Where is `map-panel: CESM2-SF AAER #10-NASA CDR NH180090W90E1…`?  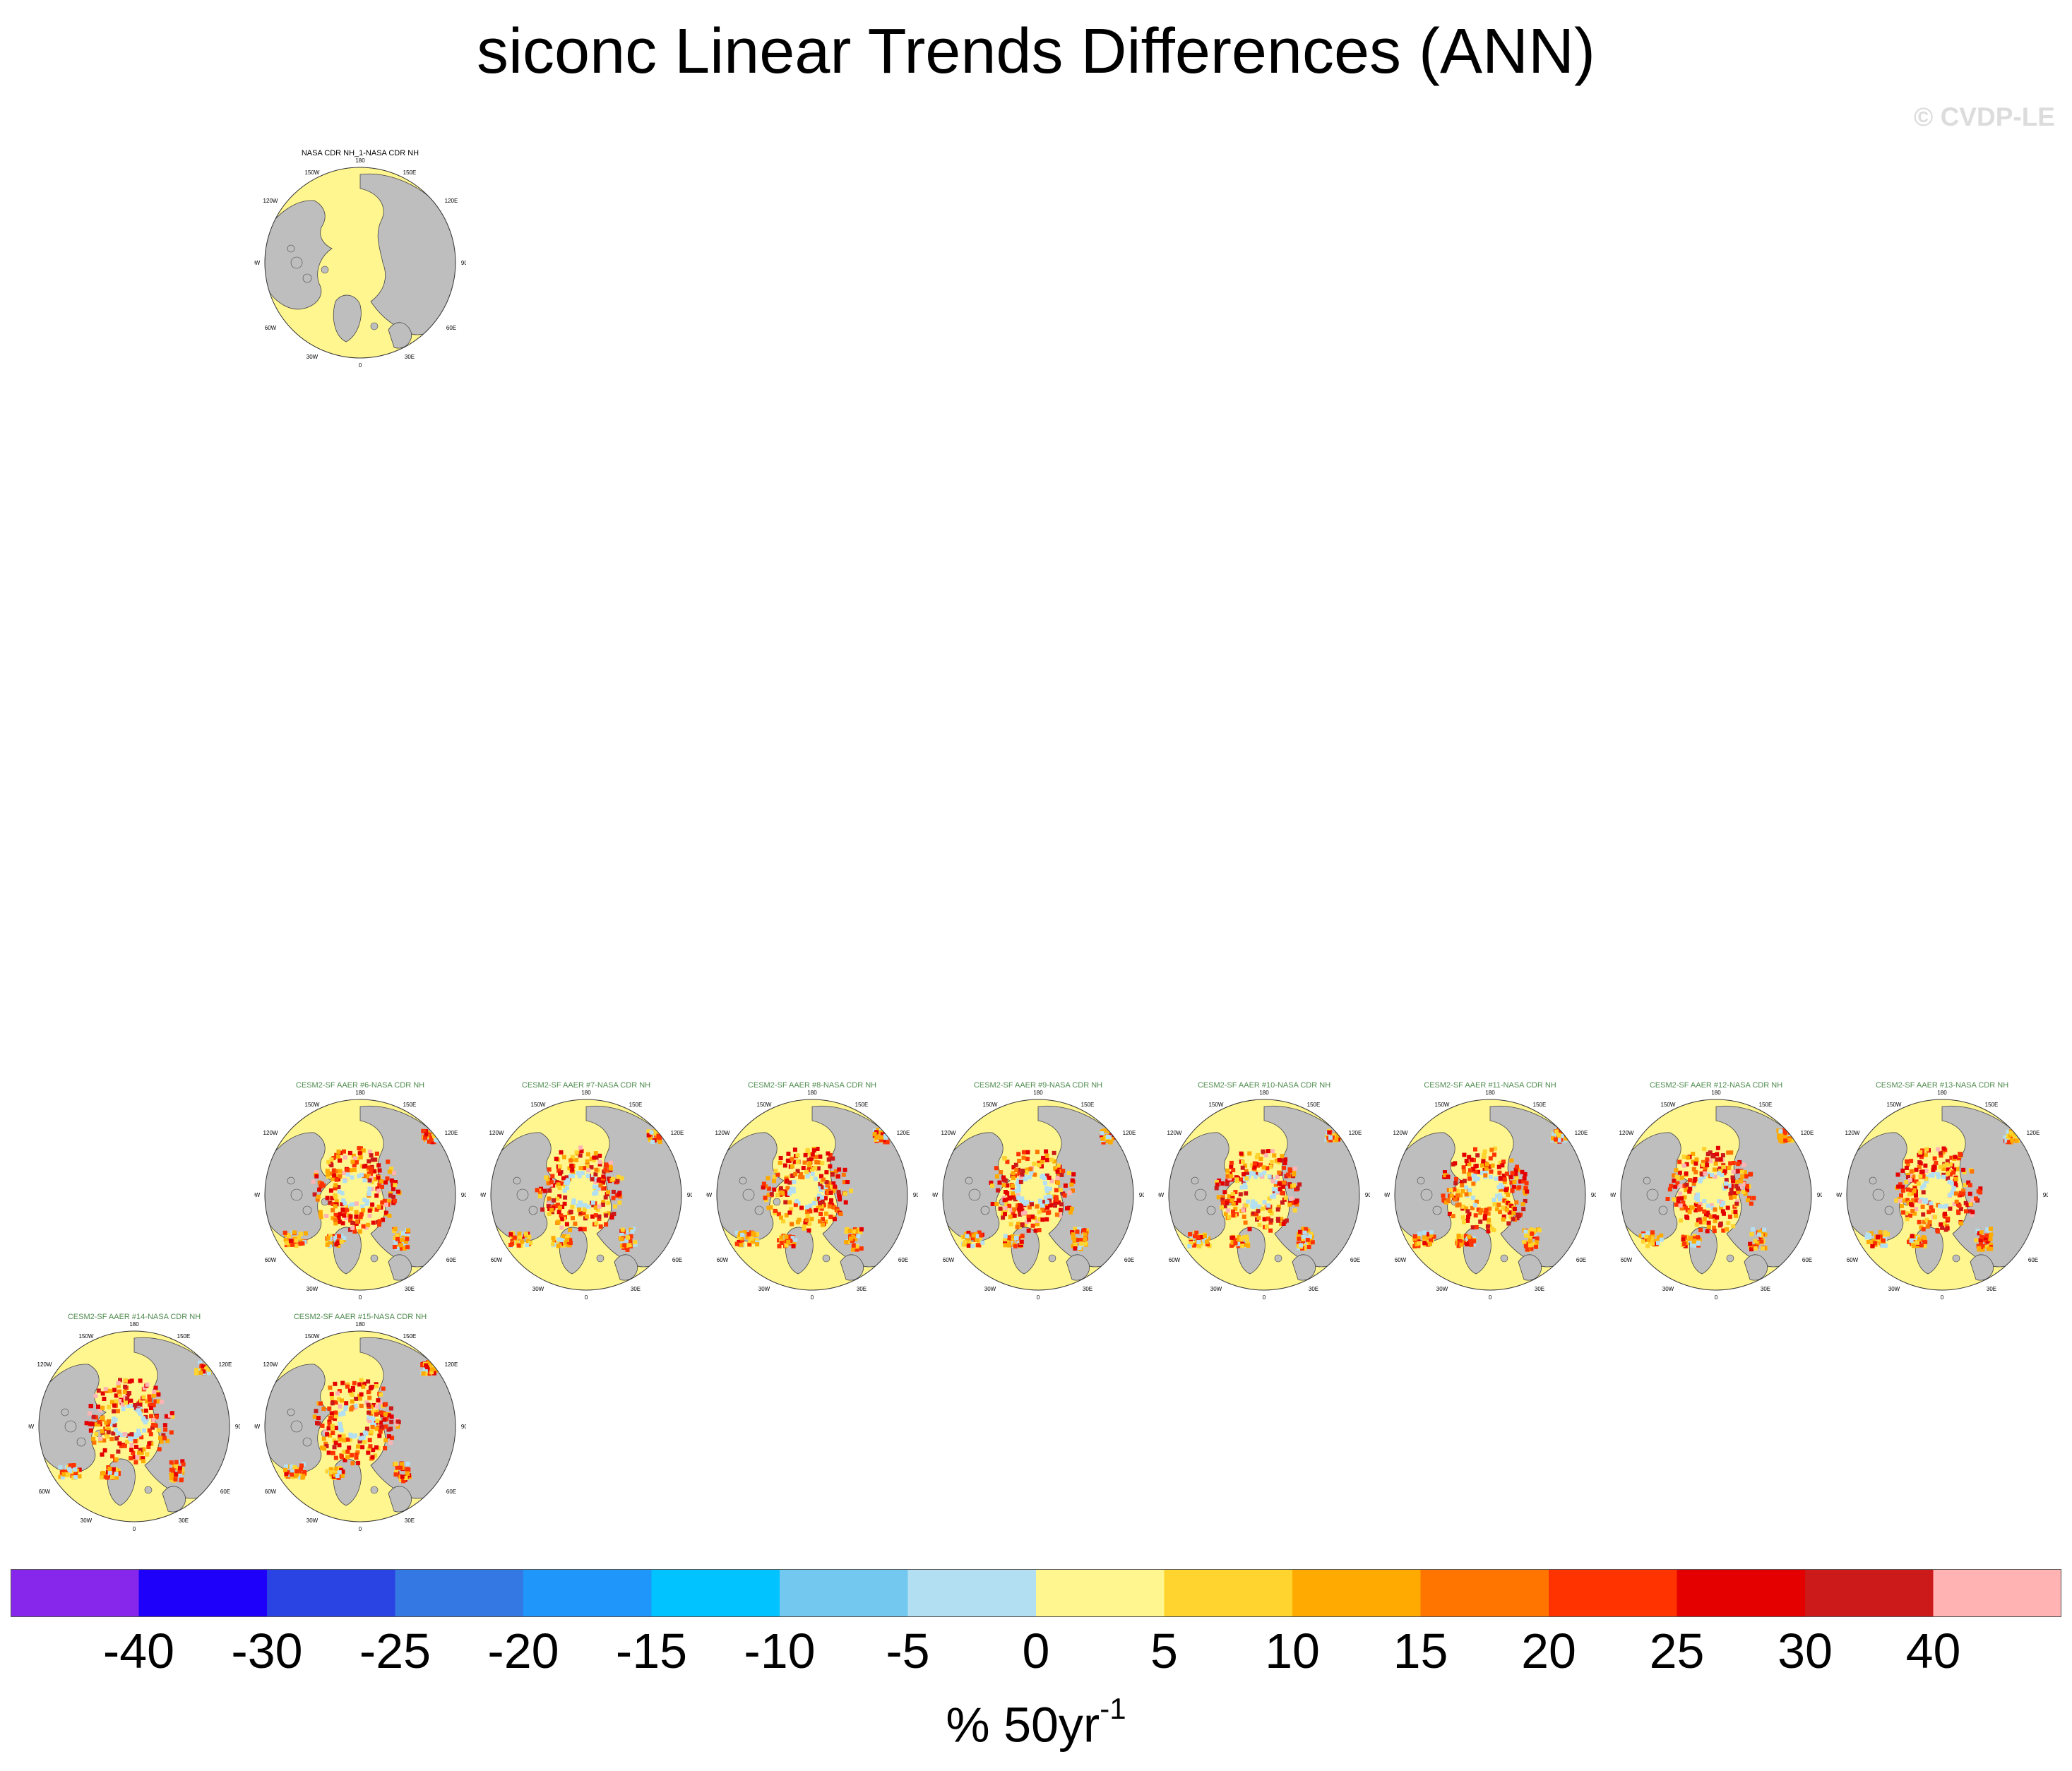 map-panel: CESM2-SF AAER #10-NASA CDR NH180090W90E1… is located at coordinates (1264, 1193).